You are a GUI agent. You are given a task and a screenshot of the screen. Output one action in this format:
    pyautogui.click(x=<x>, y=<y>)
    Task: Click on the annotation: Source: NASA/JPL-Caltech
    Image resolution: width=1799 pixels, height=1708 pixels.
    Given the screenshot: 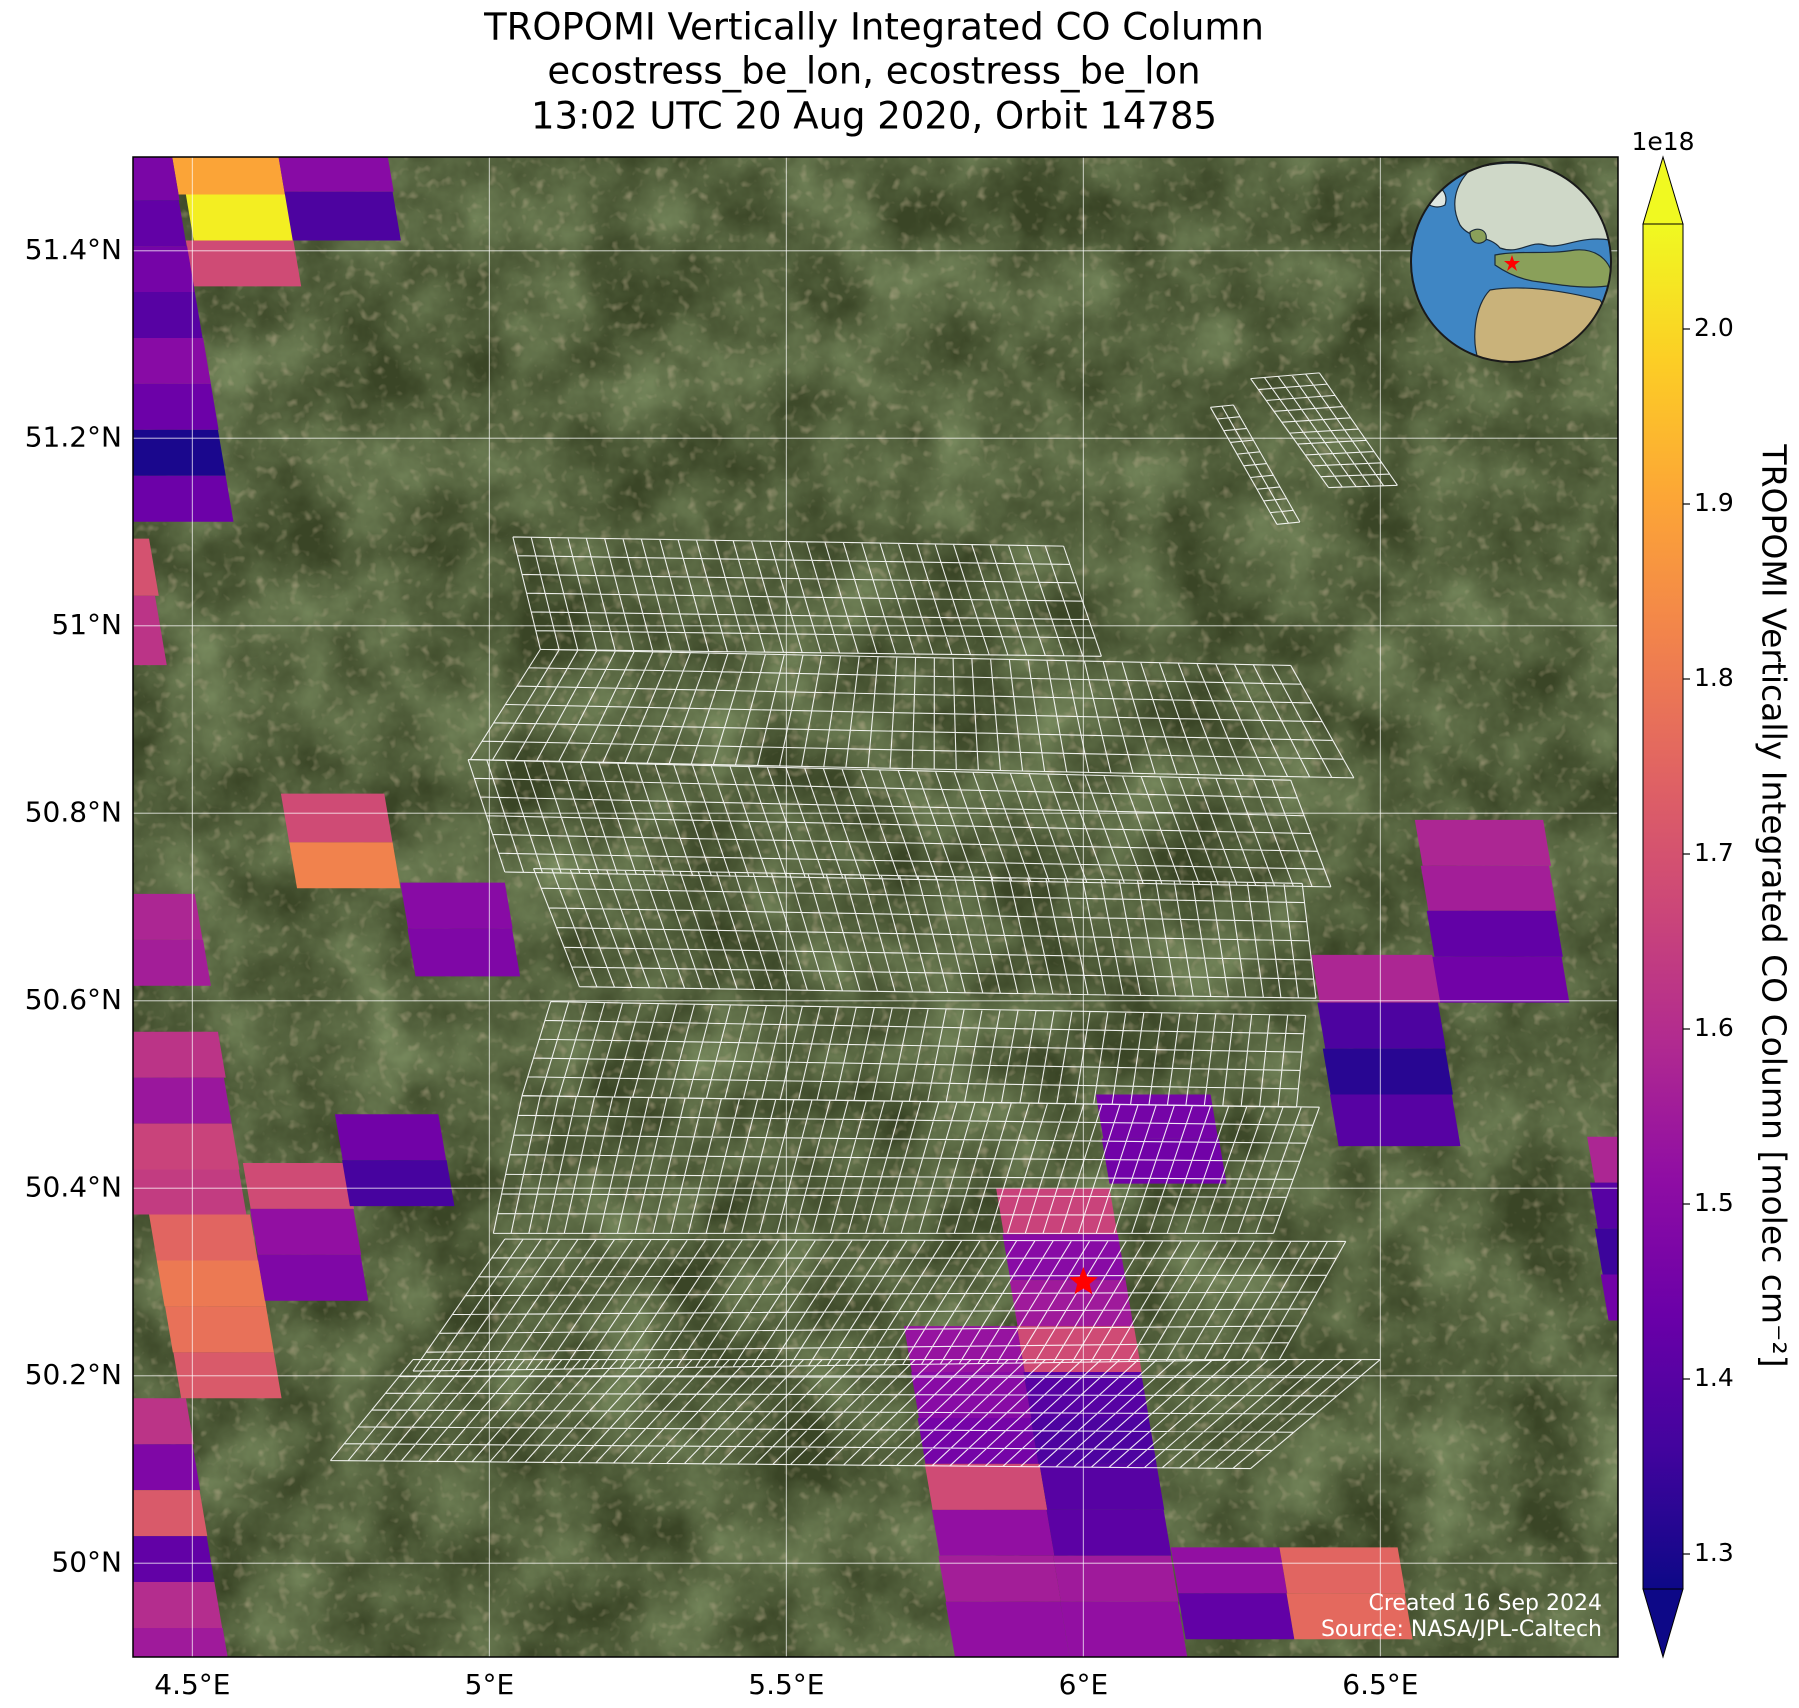 What is the action you would take?
    pyautogui.click(x=1461, y=1629)
    